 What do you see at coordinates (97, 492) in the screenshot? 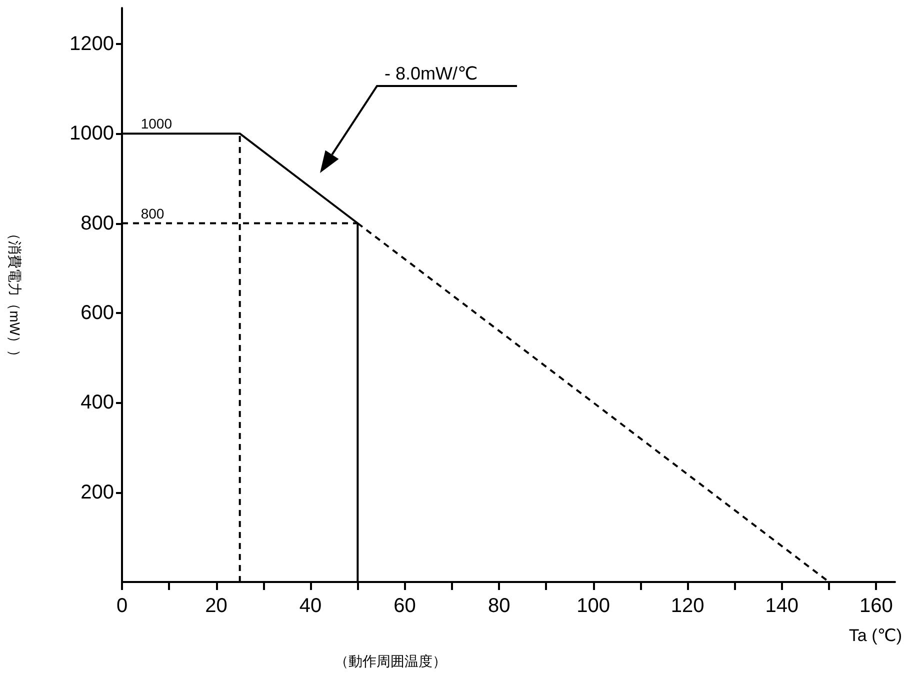
I see `y-tick-label: 200` at bounding box center [97, 492].